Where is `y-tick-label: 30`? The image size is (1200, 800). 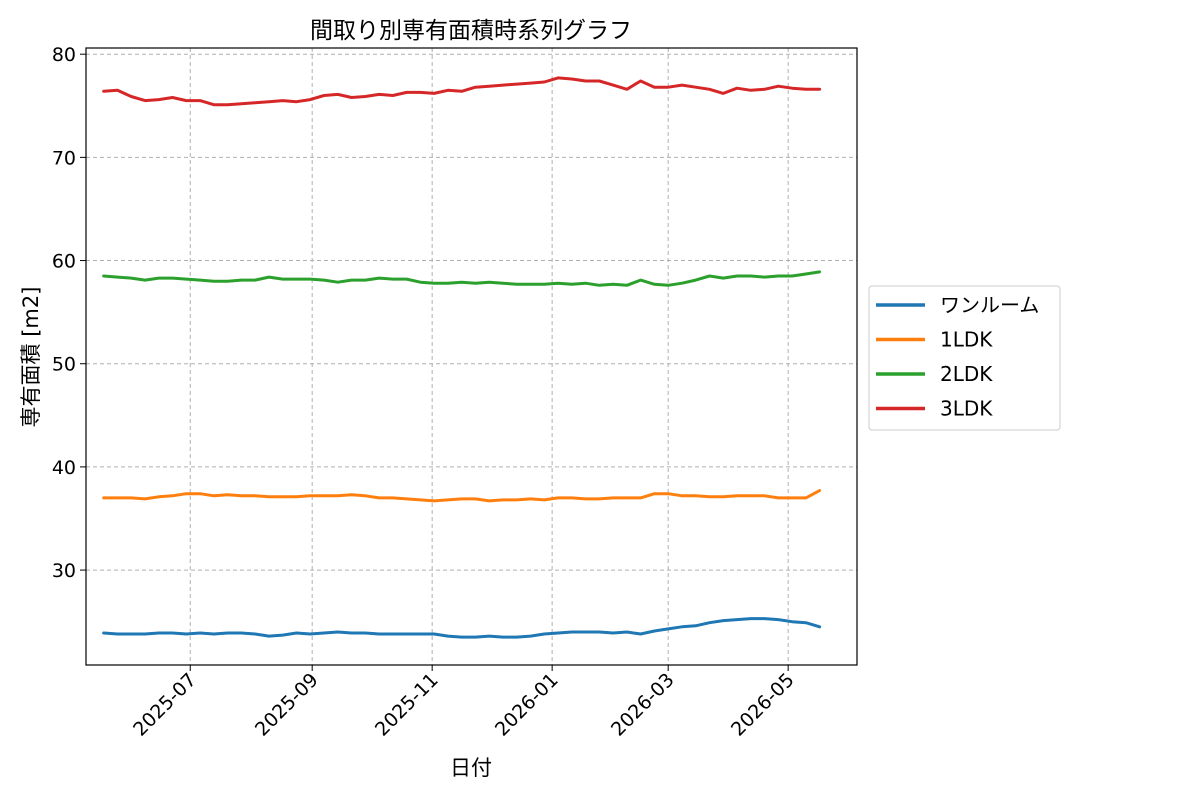
y-tick-label: 30 is located at coordinates (64, 571).